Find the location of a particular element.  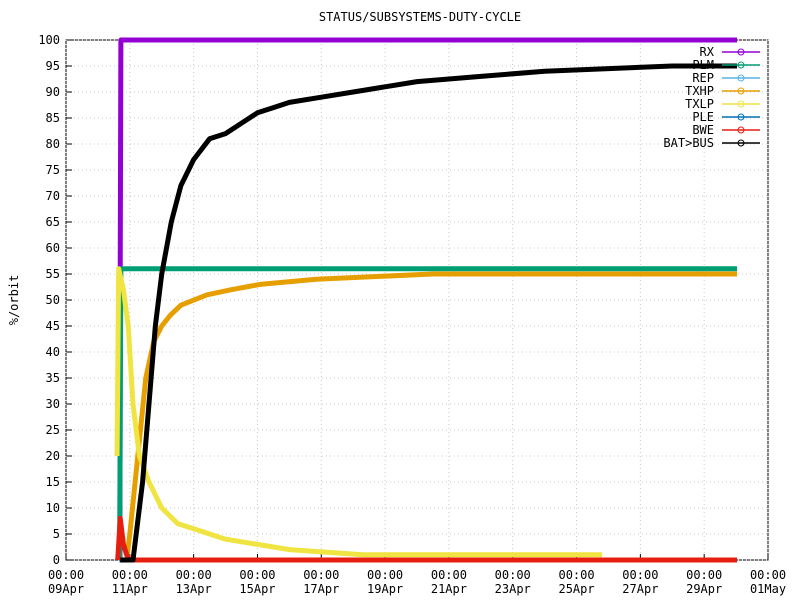

y-tick-label: 45 is located at coordinates (53, 326).